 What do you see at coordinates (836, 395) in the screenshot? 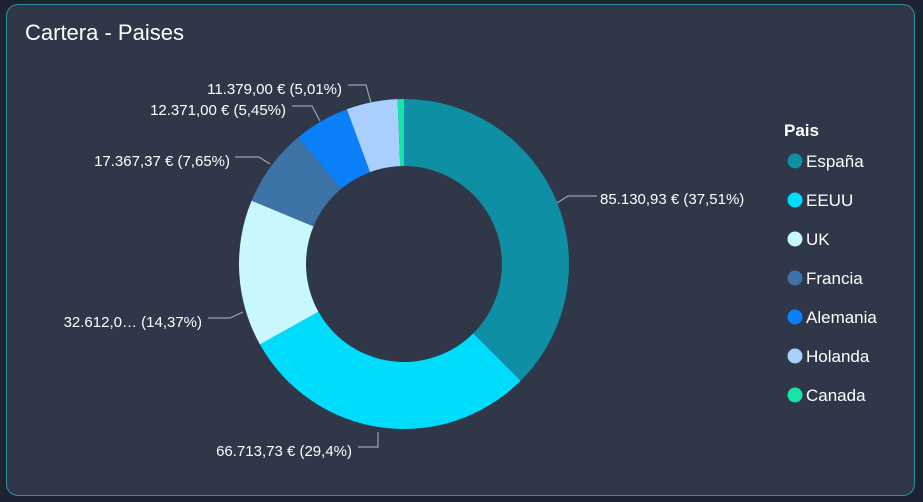
I see `legend-item-canada: Canada` at bounding box center [836, 395].